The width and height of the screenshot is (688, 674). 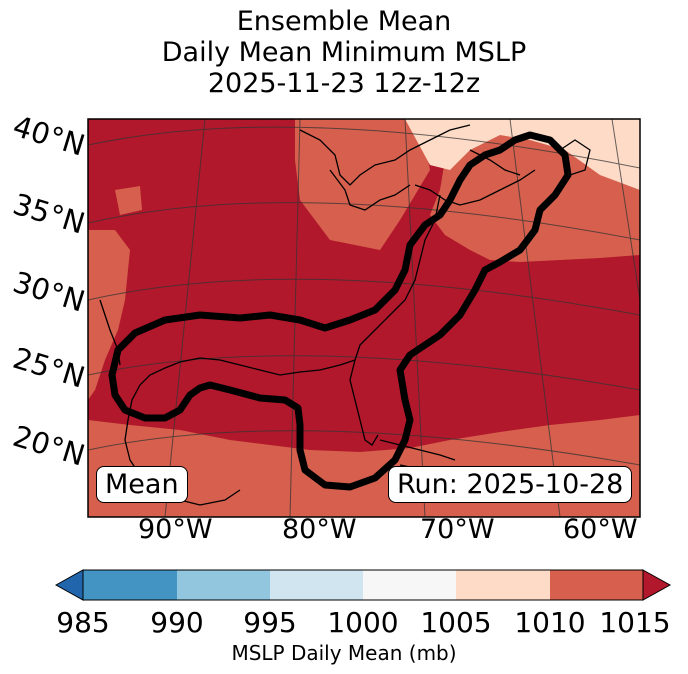 I want to click on lon-label-70w: 70°W, so click(x=457, y=529).